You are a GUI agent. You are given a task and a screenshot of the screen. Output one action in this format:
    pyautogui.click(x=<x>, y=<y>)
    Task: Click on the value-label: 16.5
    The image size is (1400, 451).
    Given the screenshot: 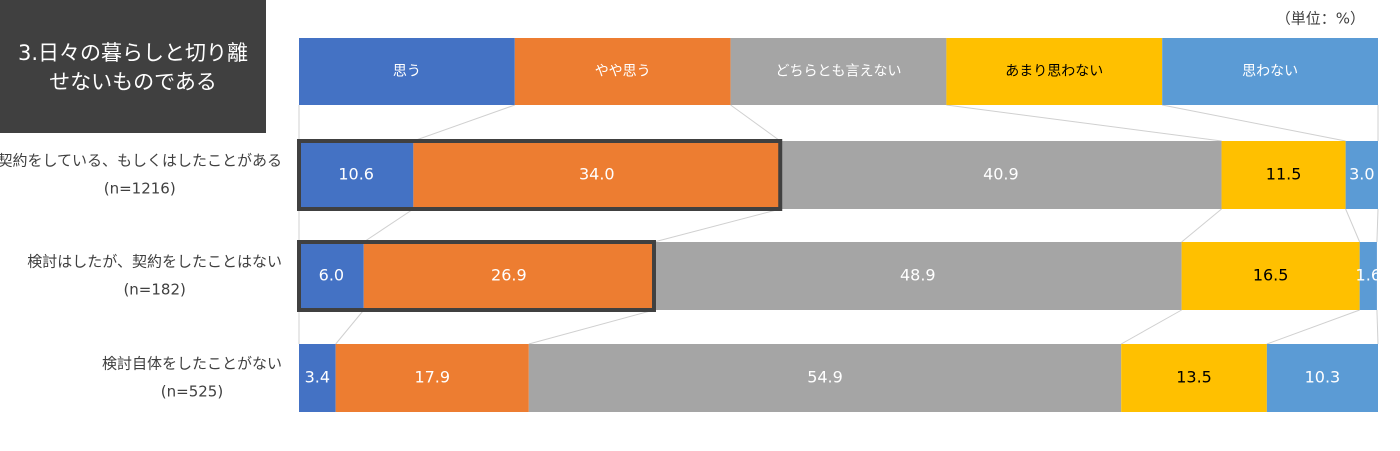 What is the action you would take?
    pyautogui.click(x=1271, y=275)
    